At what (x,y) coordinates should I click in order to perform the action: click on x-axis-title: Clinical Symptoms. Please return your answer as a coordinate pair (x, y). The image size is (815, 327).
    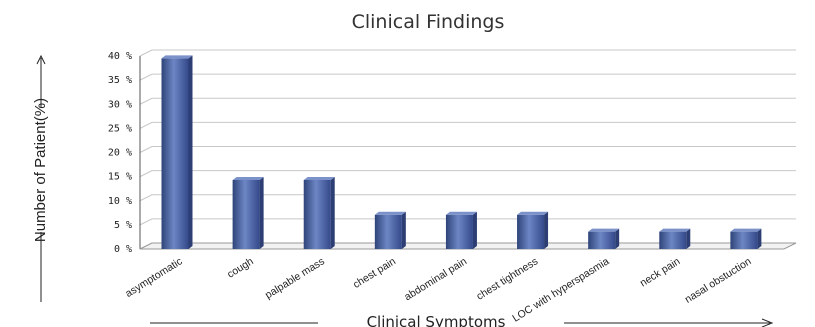
    Looking at the image, I should click on (436, 320).